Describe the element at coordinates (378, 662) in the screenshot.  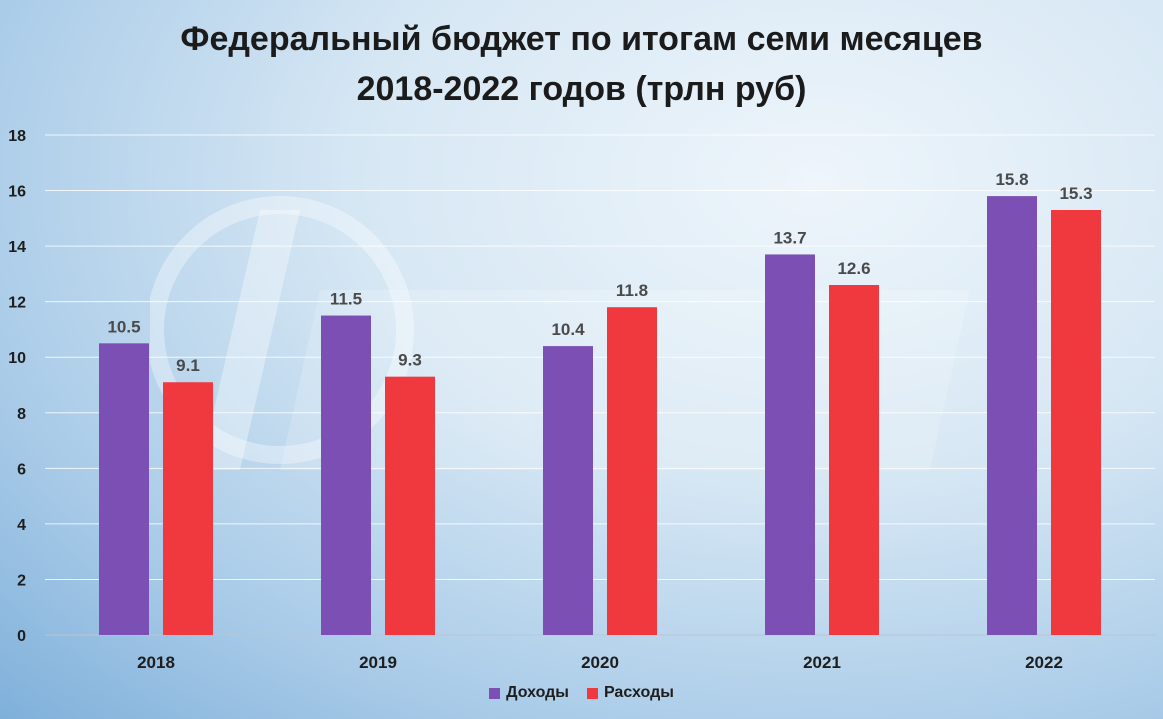
I see `x-category-label: 2019` at that location.